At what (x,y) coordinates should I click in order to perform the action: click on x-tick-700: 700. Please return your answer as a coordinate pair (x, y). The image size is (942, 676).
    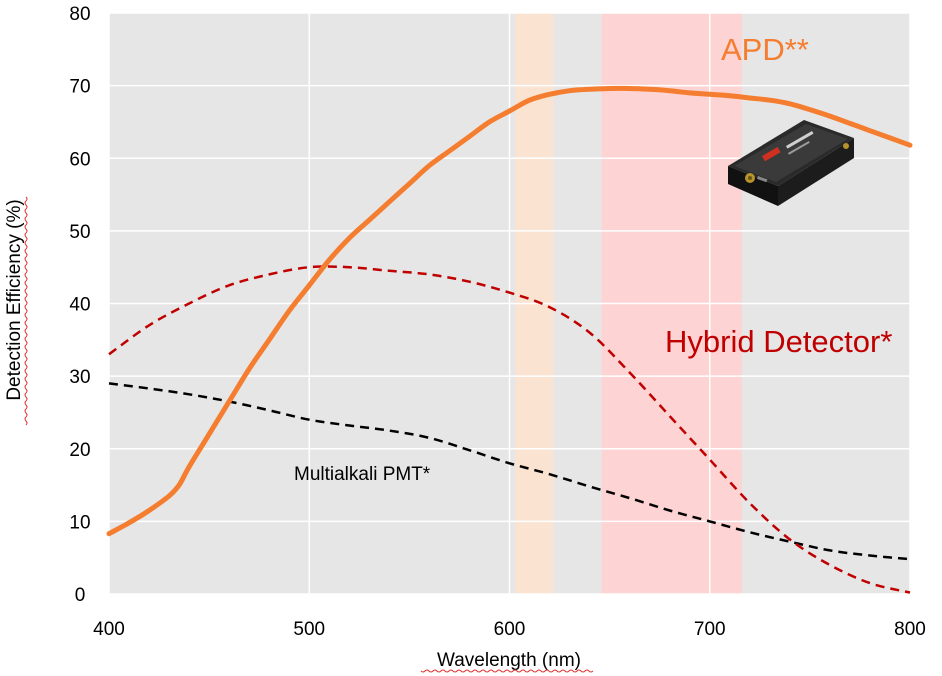
    Looking at the image, I should click on (710, 629).